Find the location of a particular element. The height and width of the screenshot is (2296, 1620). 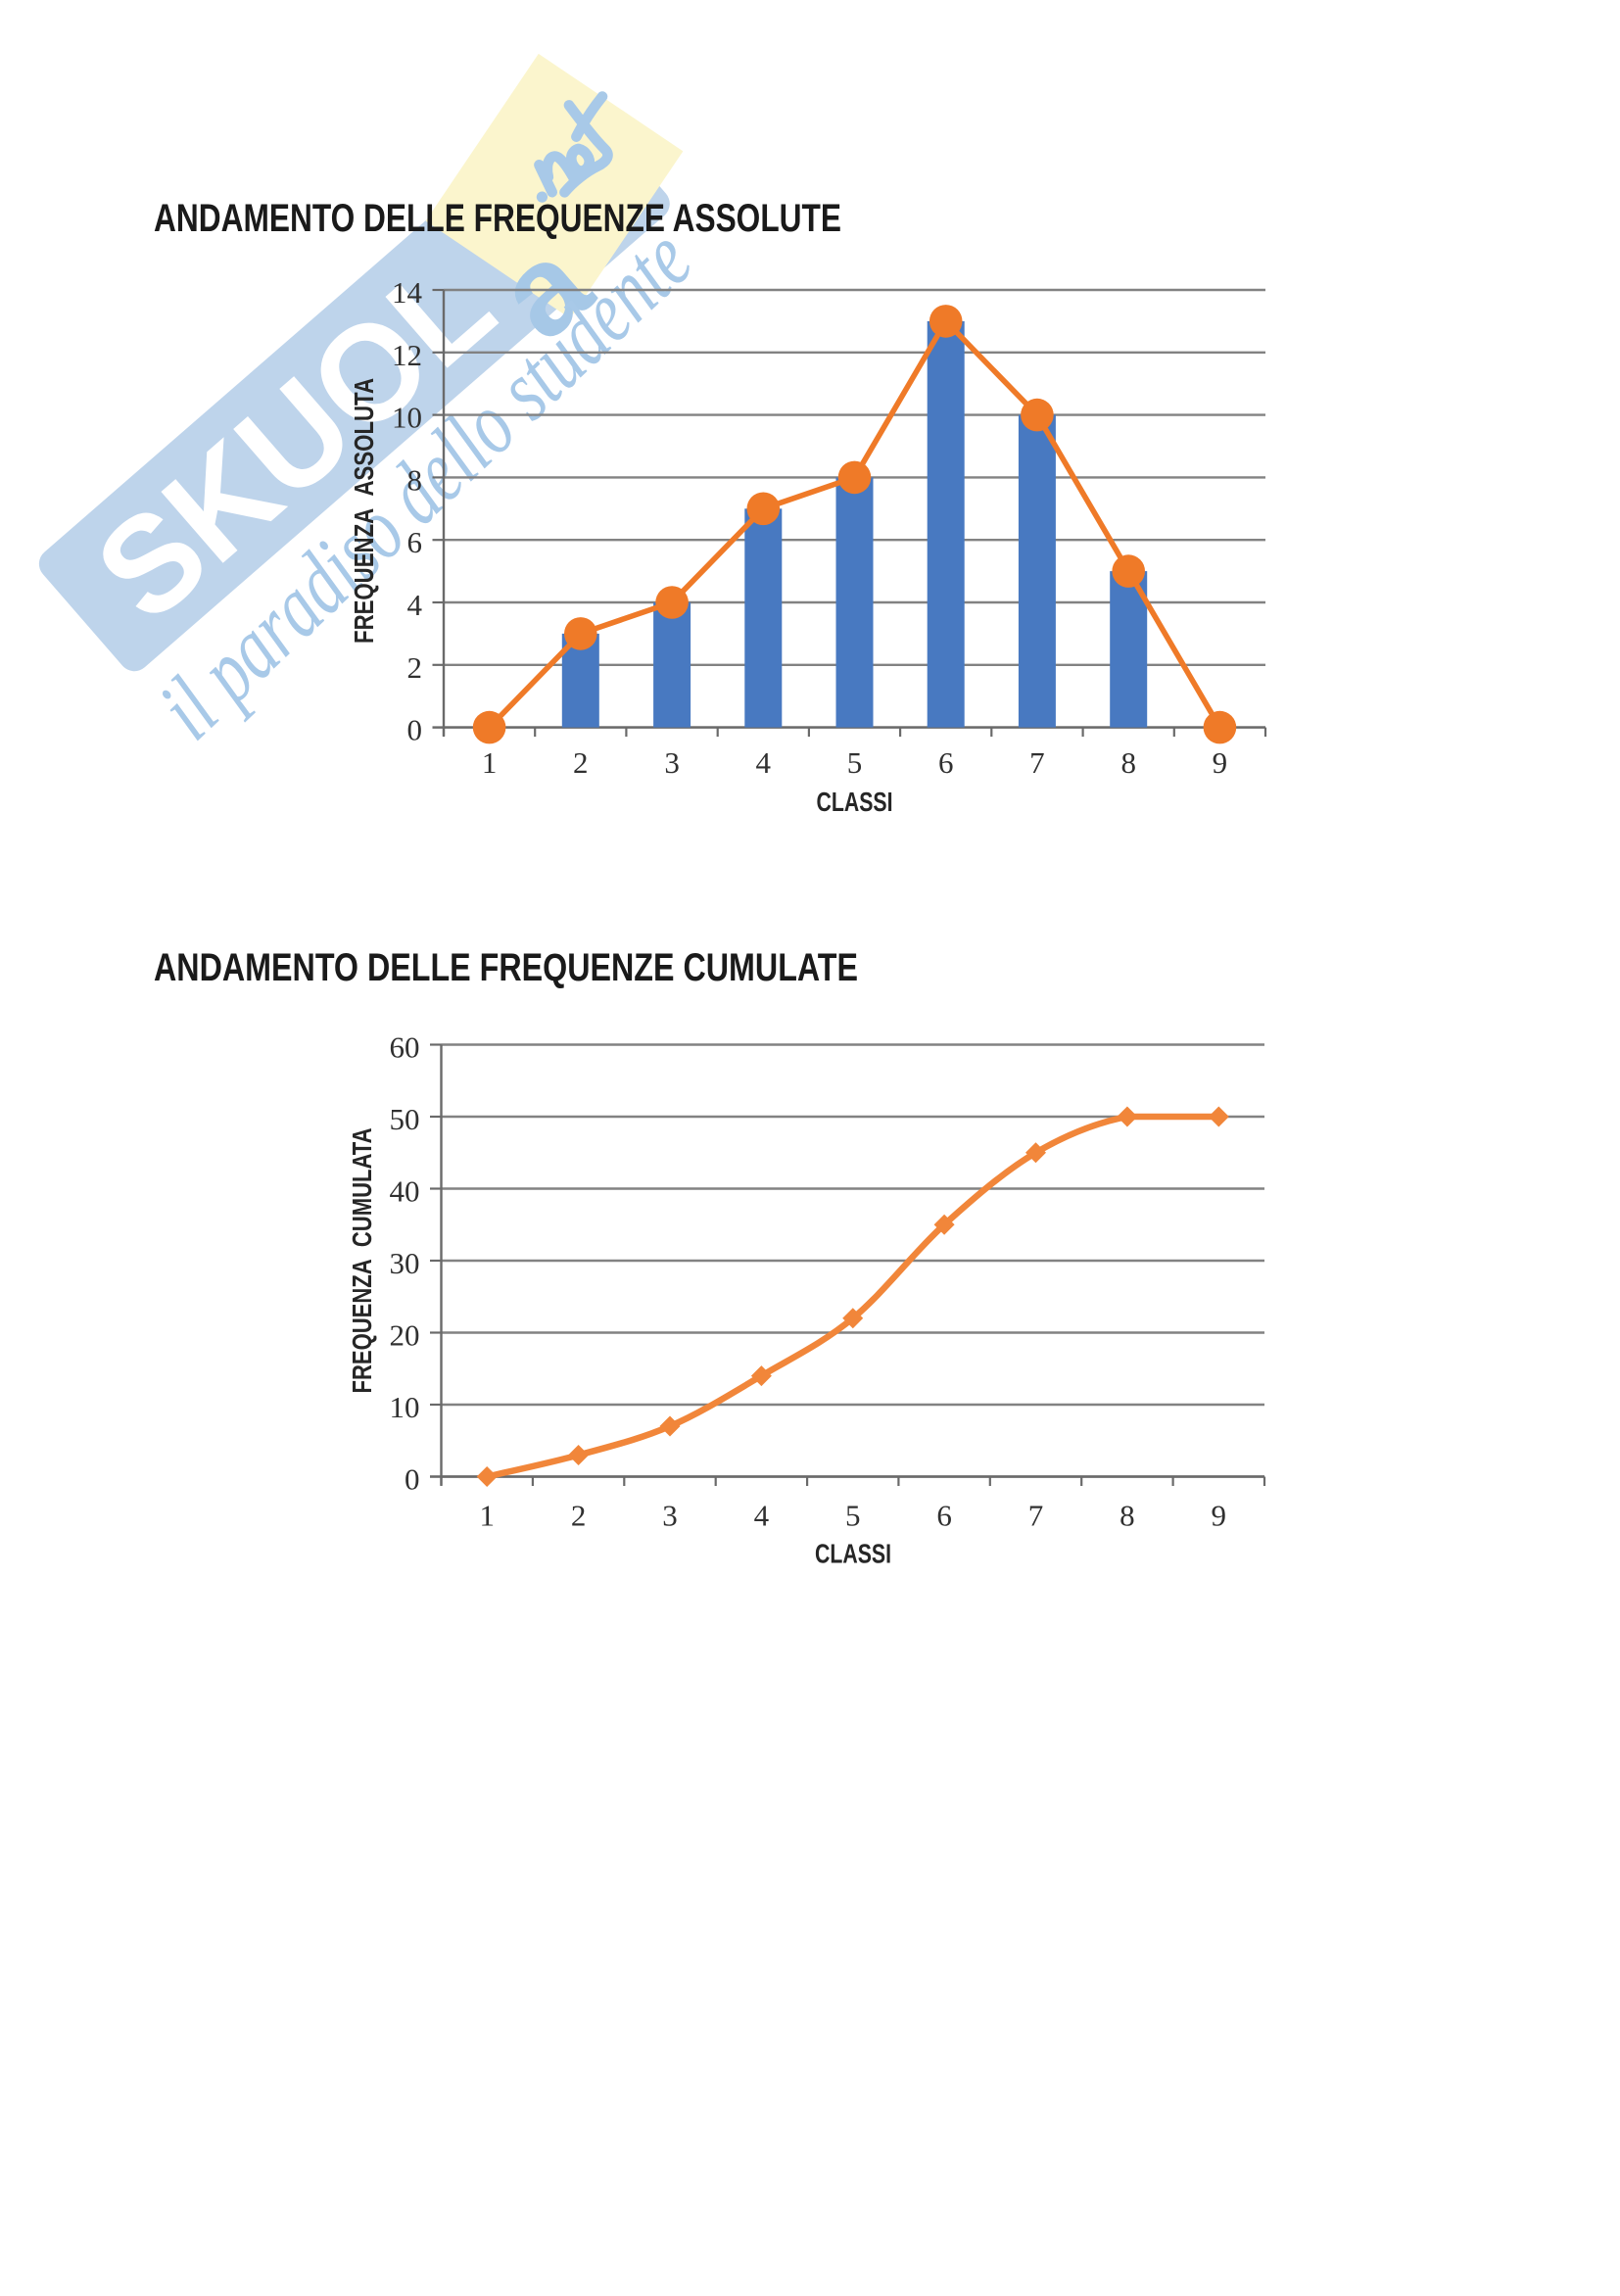

svg-text: 14 is located at coordinates (407, 293).